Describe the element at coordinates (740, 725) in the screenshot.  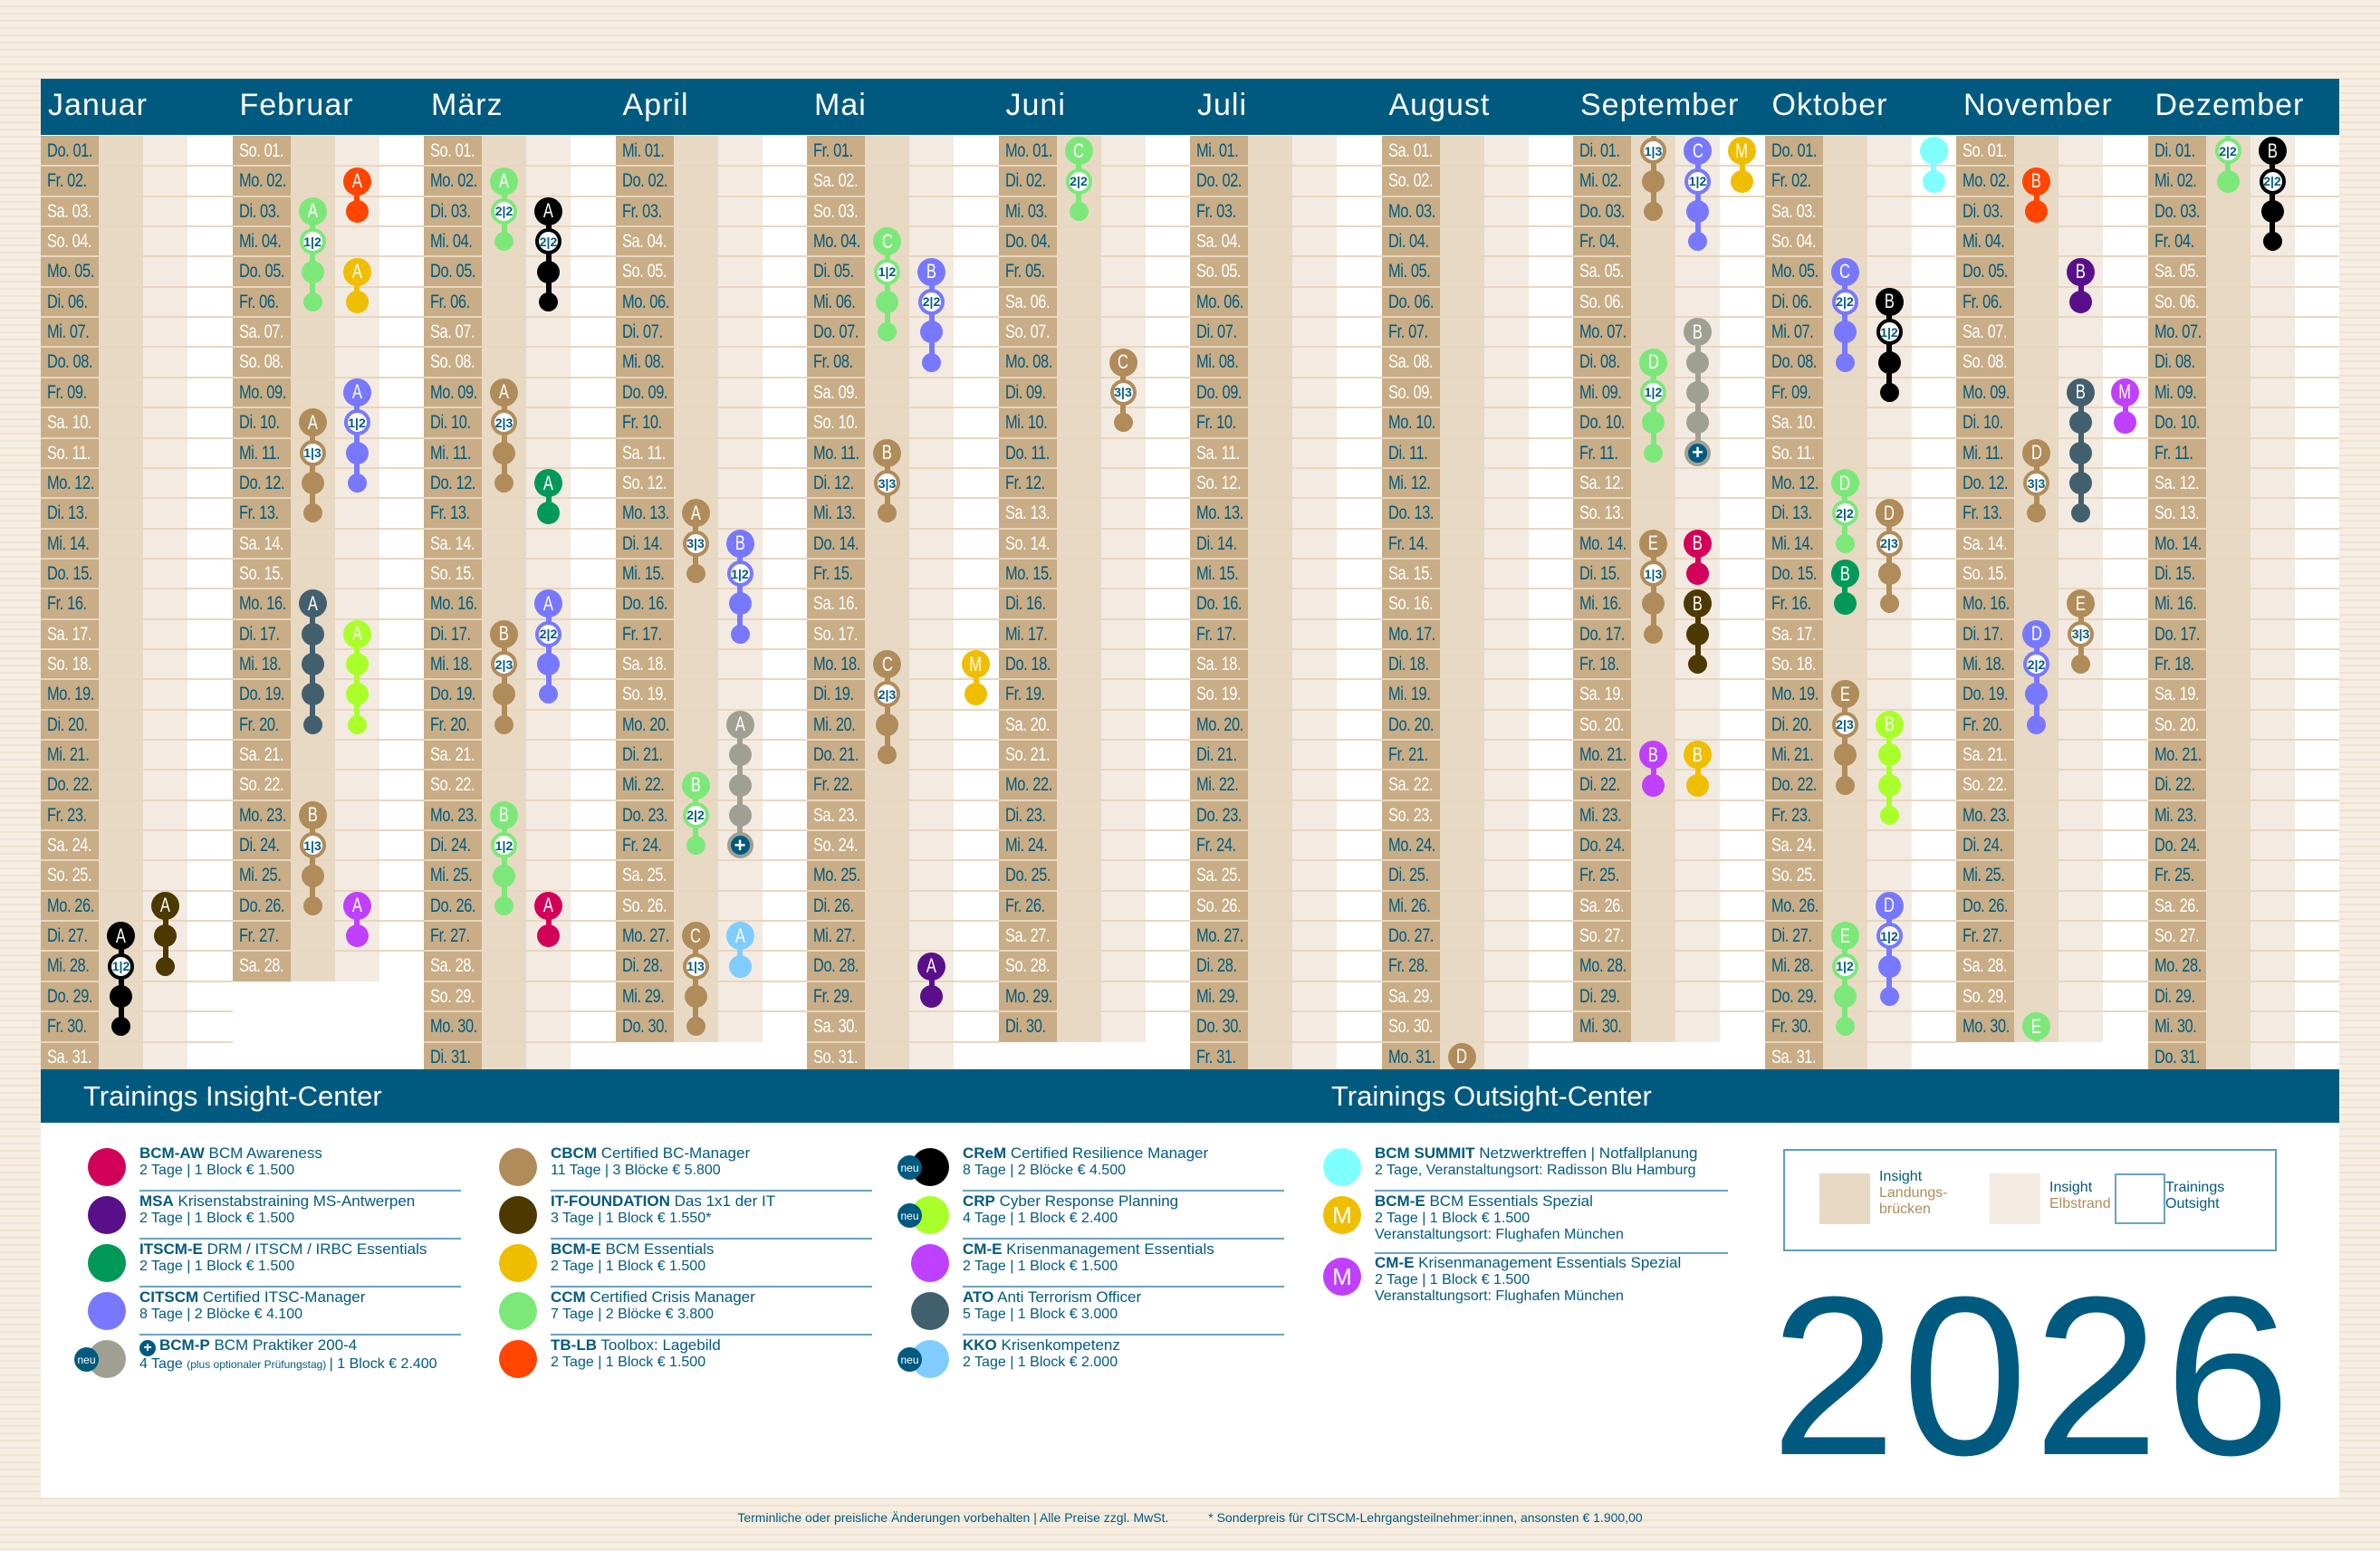
I see `course-start-bcmp: A` at that location.